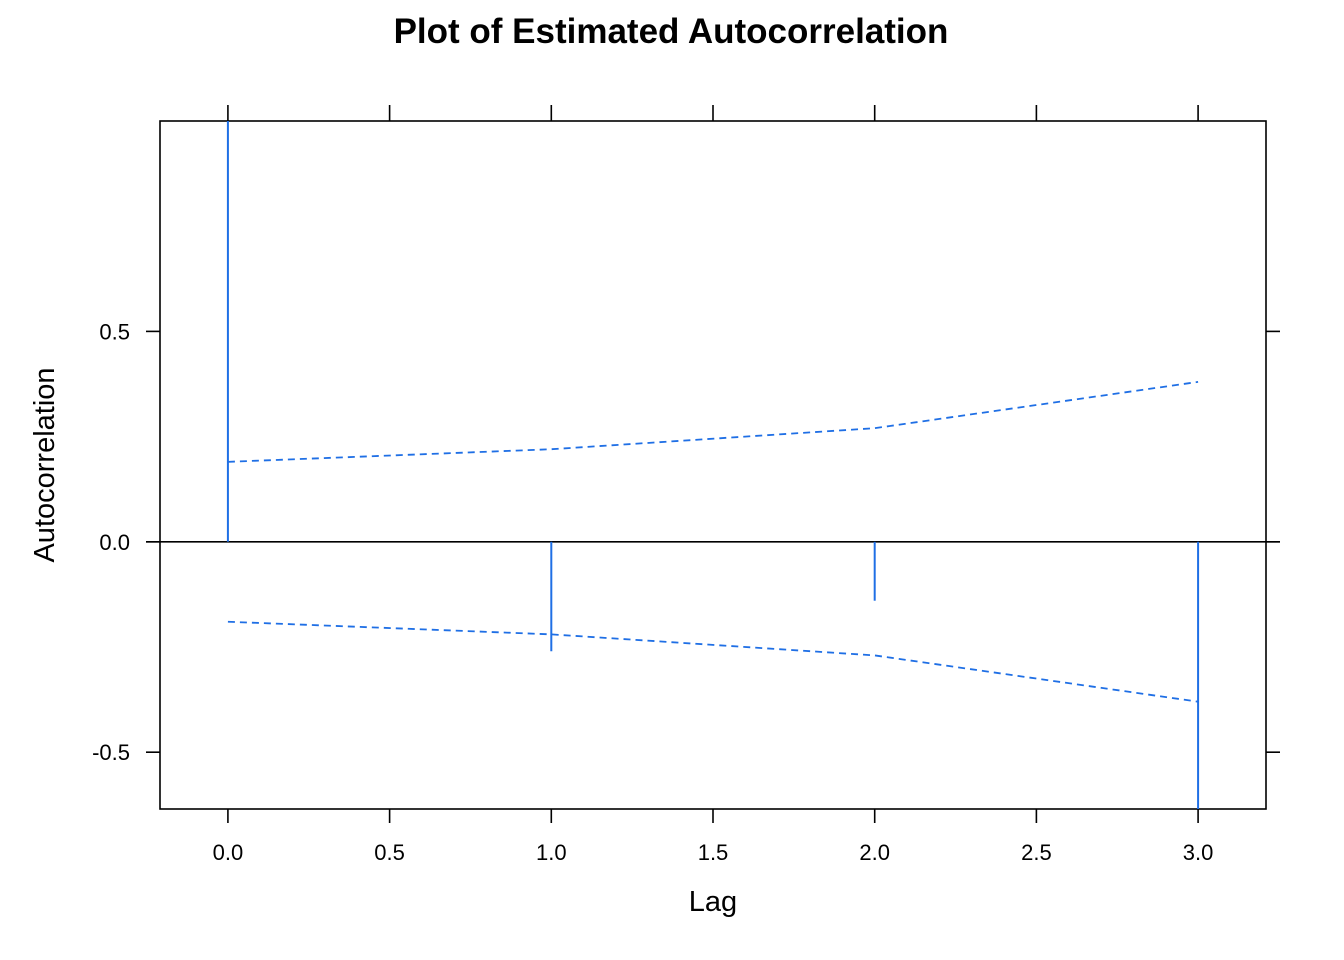 The width and height of the screenshot is (1344, 960). I want to click on y-axis-label: Autocorrelation, so click(45, 464).